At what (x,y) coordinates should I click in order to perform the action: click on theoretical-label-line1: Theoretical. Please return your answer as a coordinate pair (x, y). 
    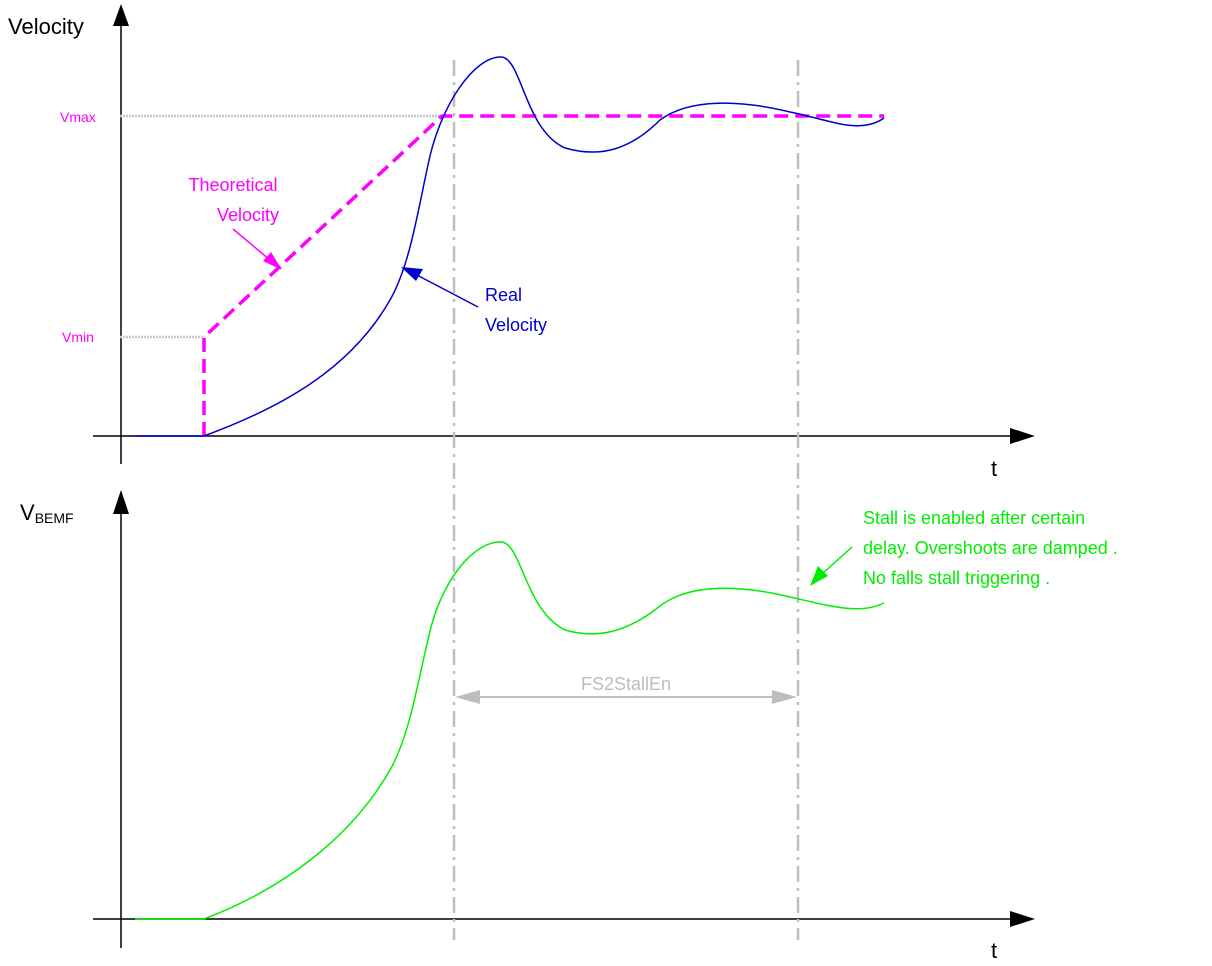
    Looking at the image, I should click on (232, 185).